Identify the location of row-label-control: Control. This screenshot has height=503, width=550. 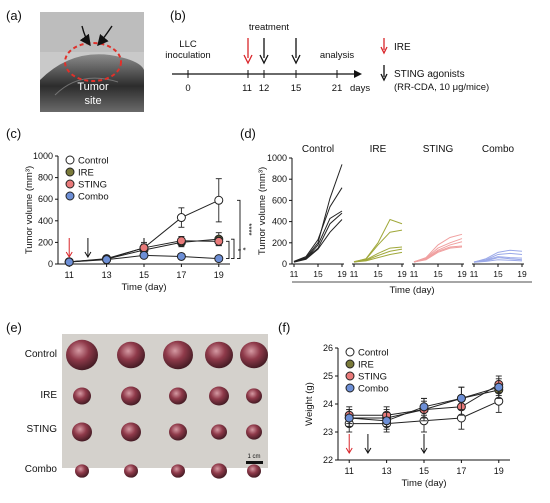
(41, 354).